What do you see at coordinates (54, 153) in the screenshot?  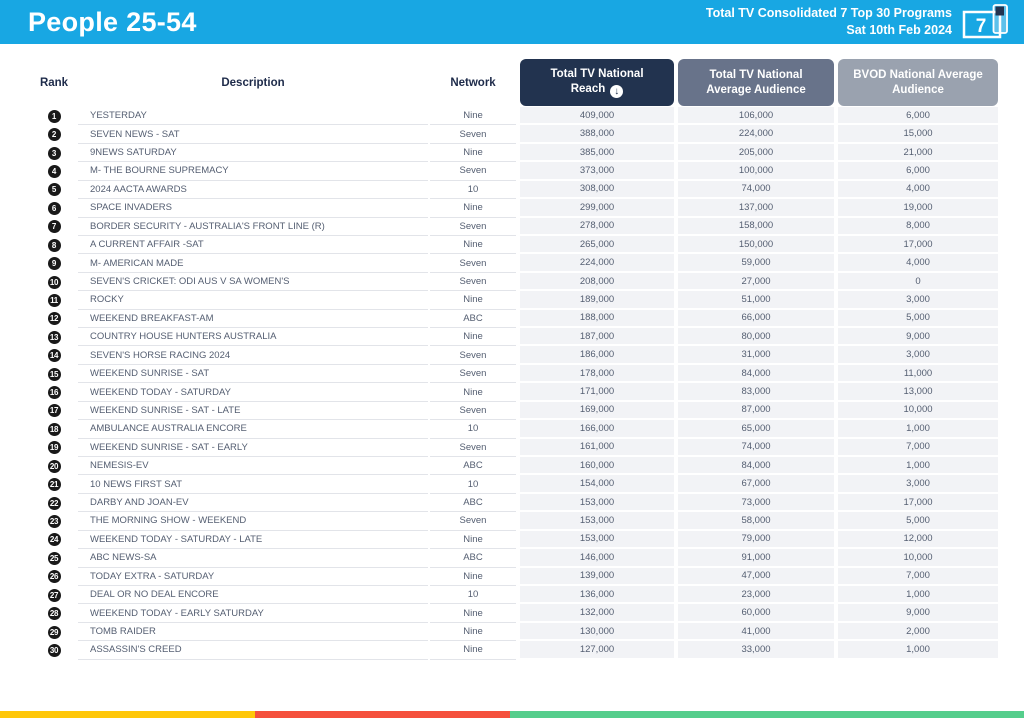 I see `rank-badge: 3` at bounding box center [54, 153].